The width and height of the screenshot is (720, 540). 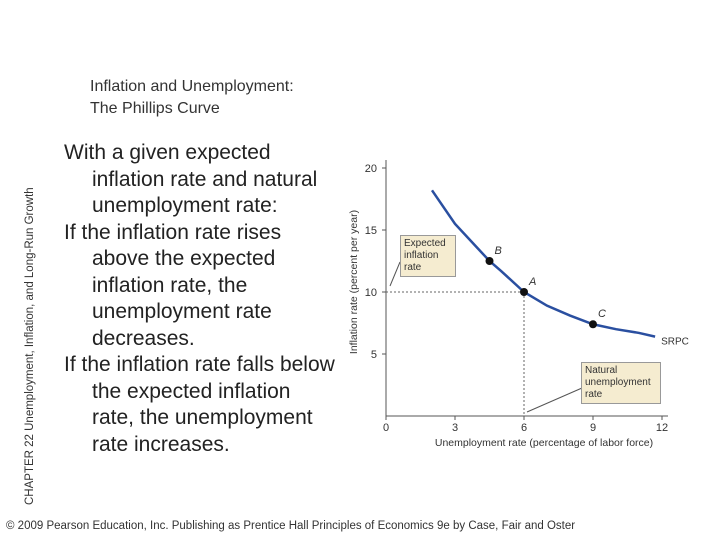 What do you see at coordinates (371, 231) in the screenshot?
I see `y-tick-label: 15` at bounding box center [371, 231].